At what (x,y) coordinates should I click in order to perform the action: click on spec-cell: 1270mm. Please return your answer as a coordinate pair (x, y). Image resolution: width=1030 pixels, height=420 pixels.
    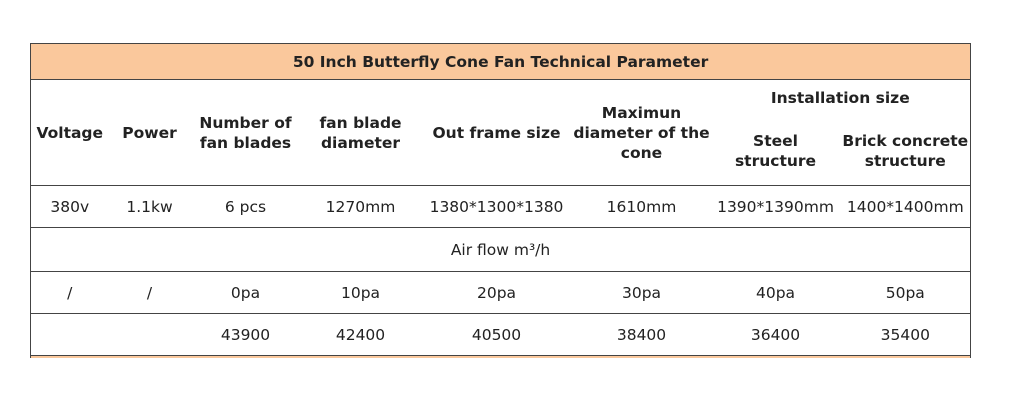
    Looking at the image, I should click on (360, 206).